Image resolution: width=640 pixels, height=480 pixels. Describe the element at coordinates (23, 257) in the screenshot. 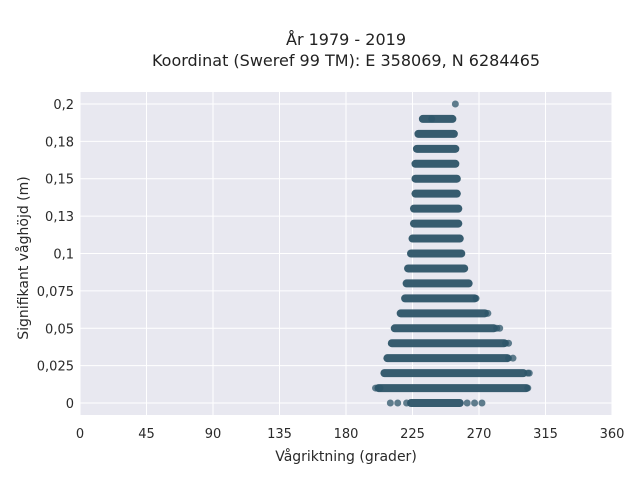

I see `y-axis-label: Signifikant våghöjd (m)` at that location.